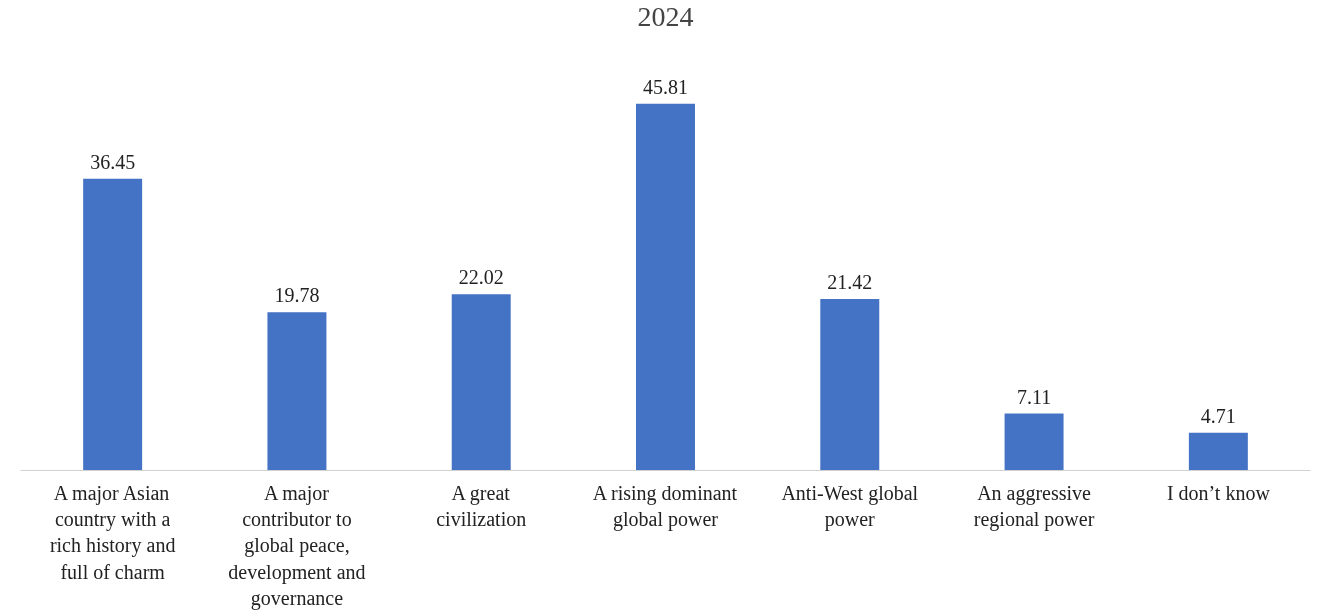 Image resolution: width=1334 pixels, height=616 pixels. I want to click on x-tick-label: An aggressive regional power, so click(1034, 506).